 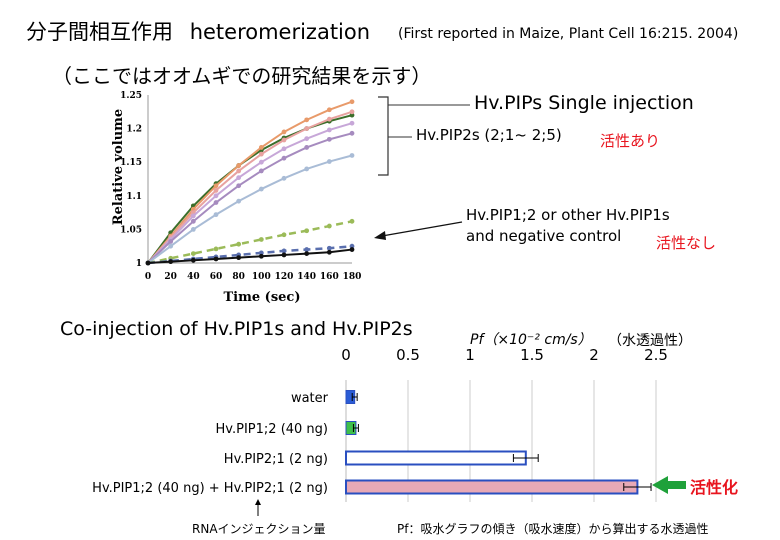 I want to click on pf-note: （水透過性）, so click(x=650, y=341).